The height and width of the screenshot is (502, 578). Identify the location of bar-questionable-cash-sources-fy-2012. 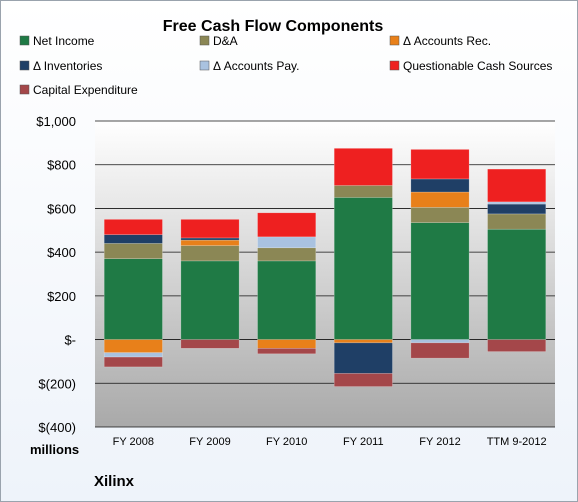
(440, 164).